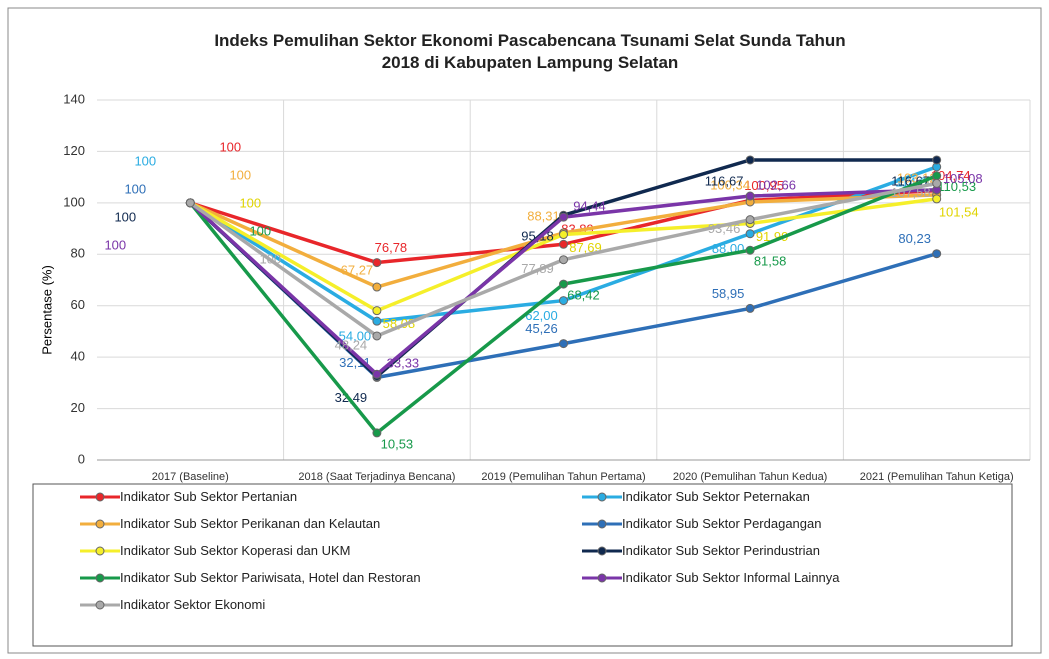 The image size is (1049, 659). What do you see at coordinates (193, 604) in the screenshot?
I see `legend-label: Indikator Sektor Ekonomi` at bounding box center [193, 604].